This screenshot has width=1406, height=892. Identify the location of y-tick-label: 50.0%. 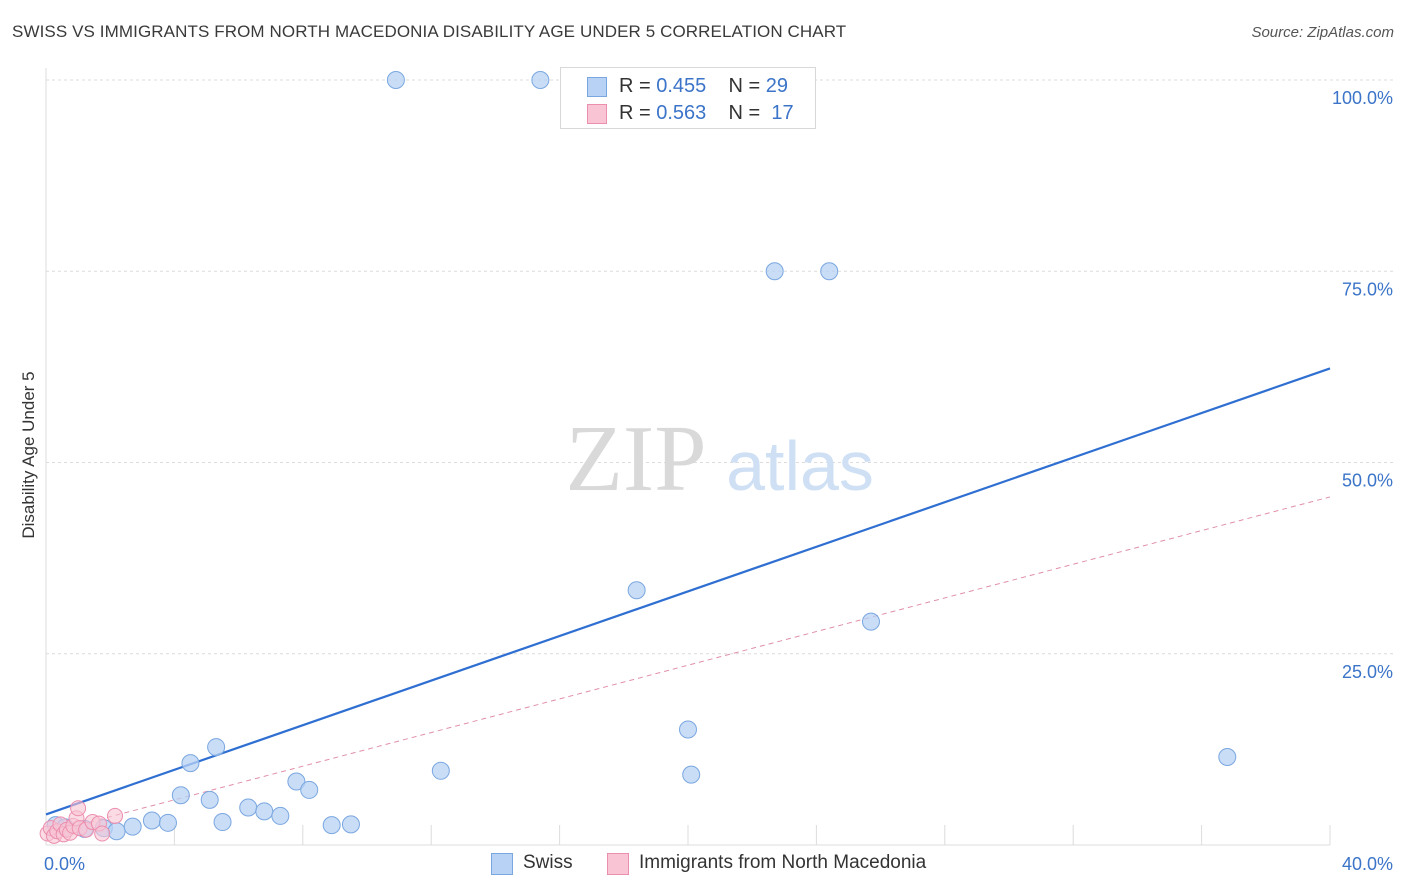
(1367, 481).